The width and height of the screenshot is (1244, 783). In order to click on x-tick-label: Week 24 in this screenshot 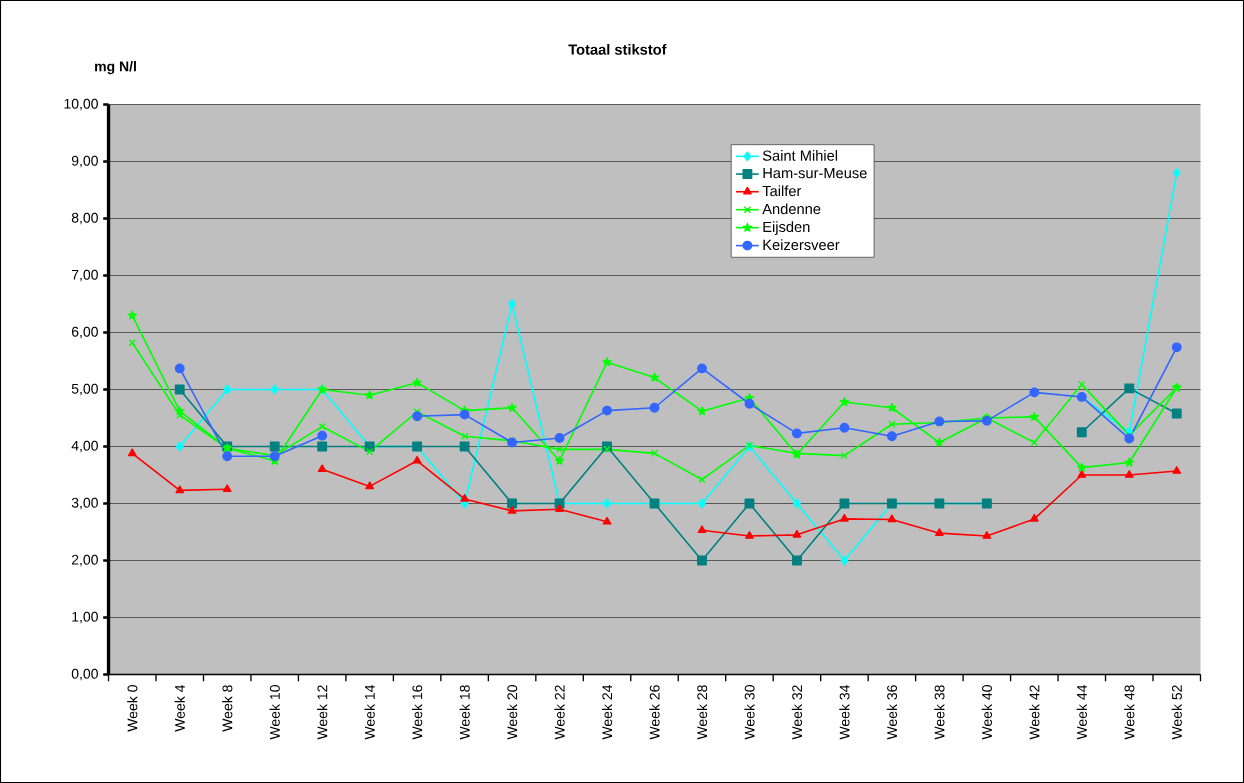, I will do `click(607, 712)`.